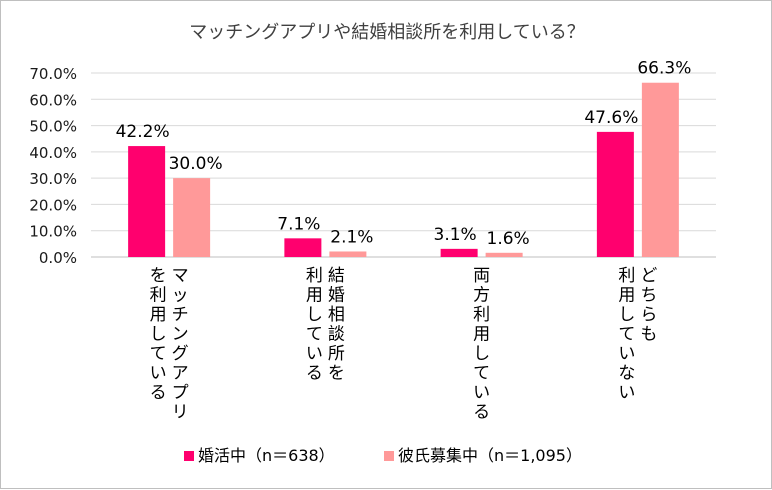 The height and width of the screenshot is (490, 772). I want to click on chart-title: マッチングアプリや結婚相談所を利用している？, so click(386, 32).